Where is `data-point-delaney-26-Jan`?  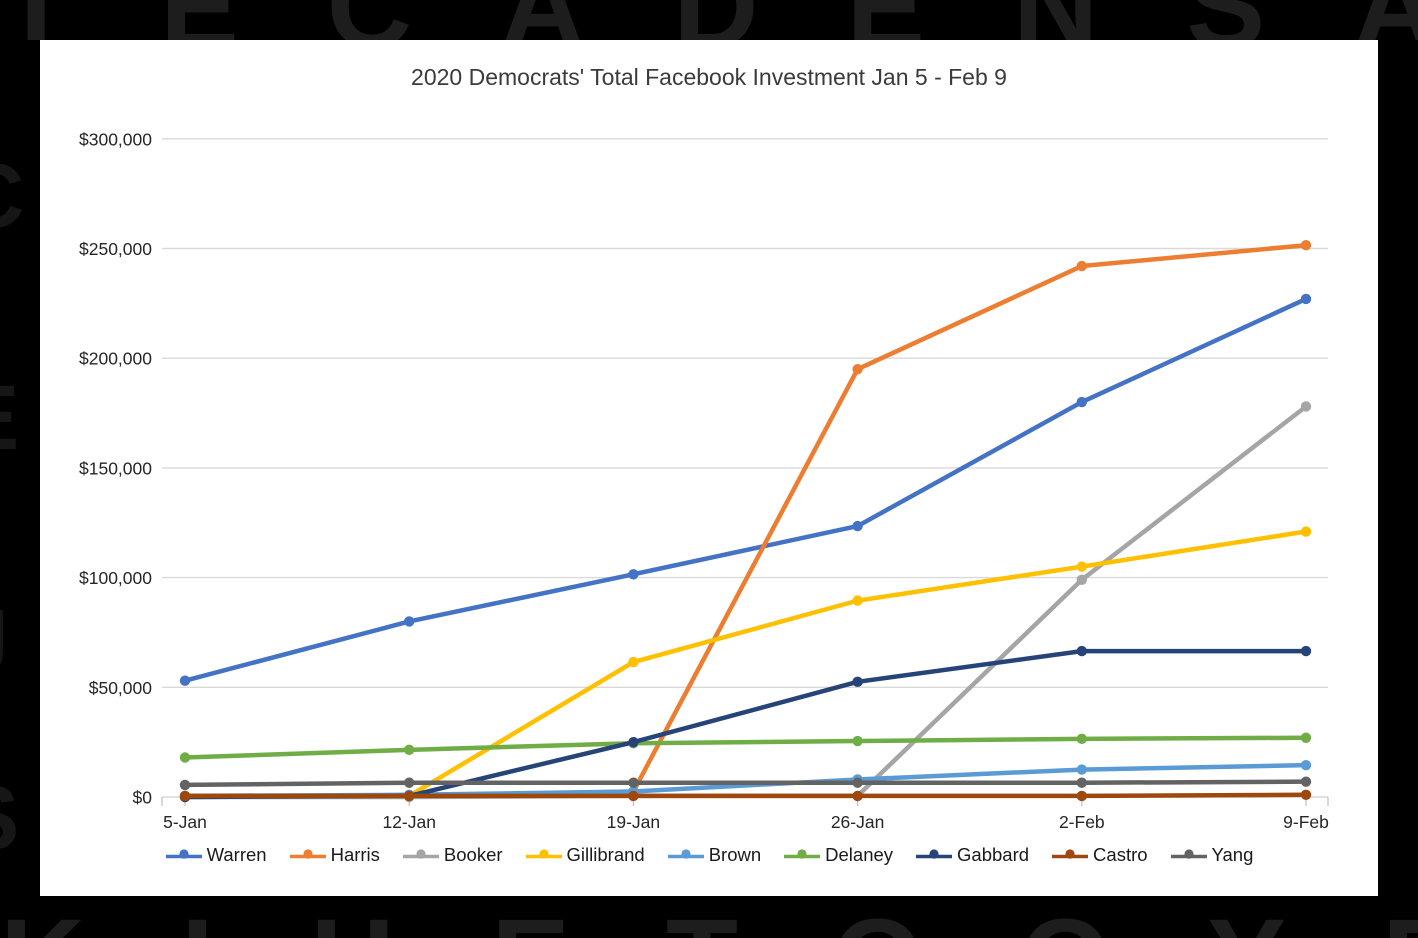 data-point-delaney-26-Jan is located at coordinates (857, 741).